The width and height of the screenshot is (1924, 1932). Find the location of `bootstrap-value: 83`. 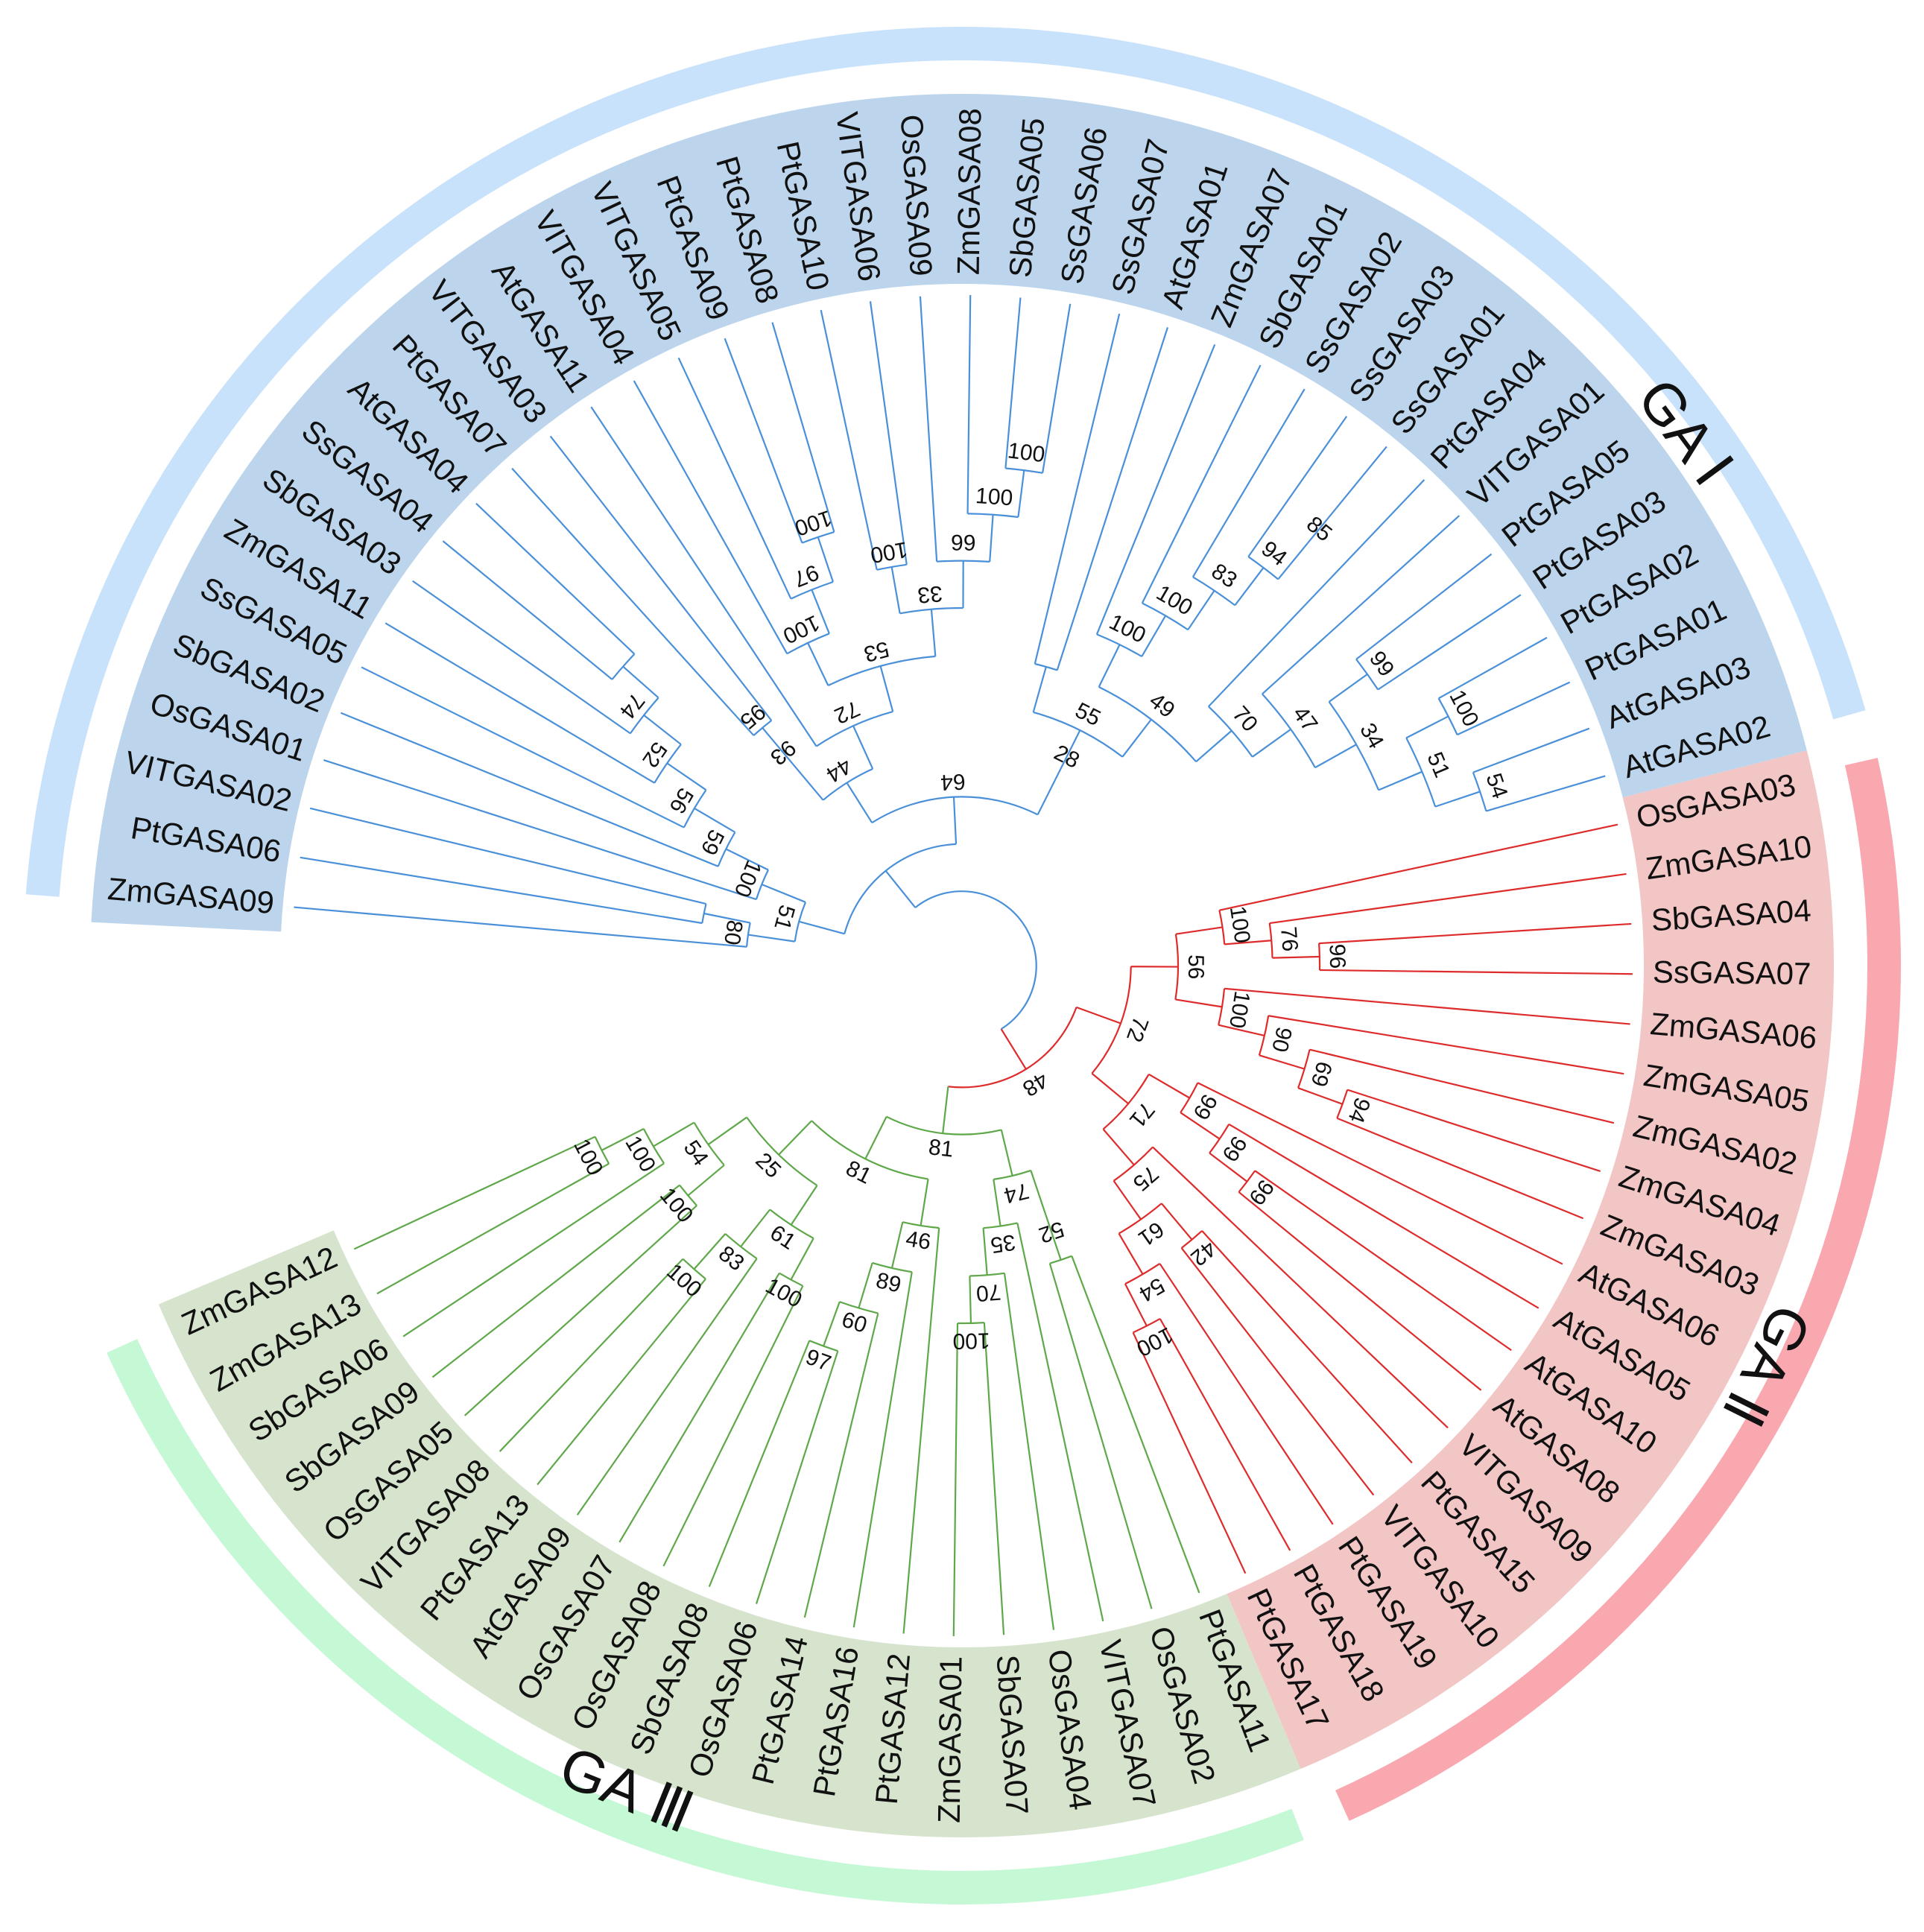

bootstrap-value: 83 is located at coordinates (731, 1258).